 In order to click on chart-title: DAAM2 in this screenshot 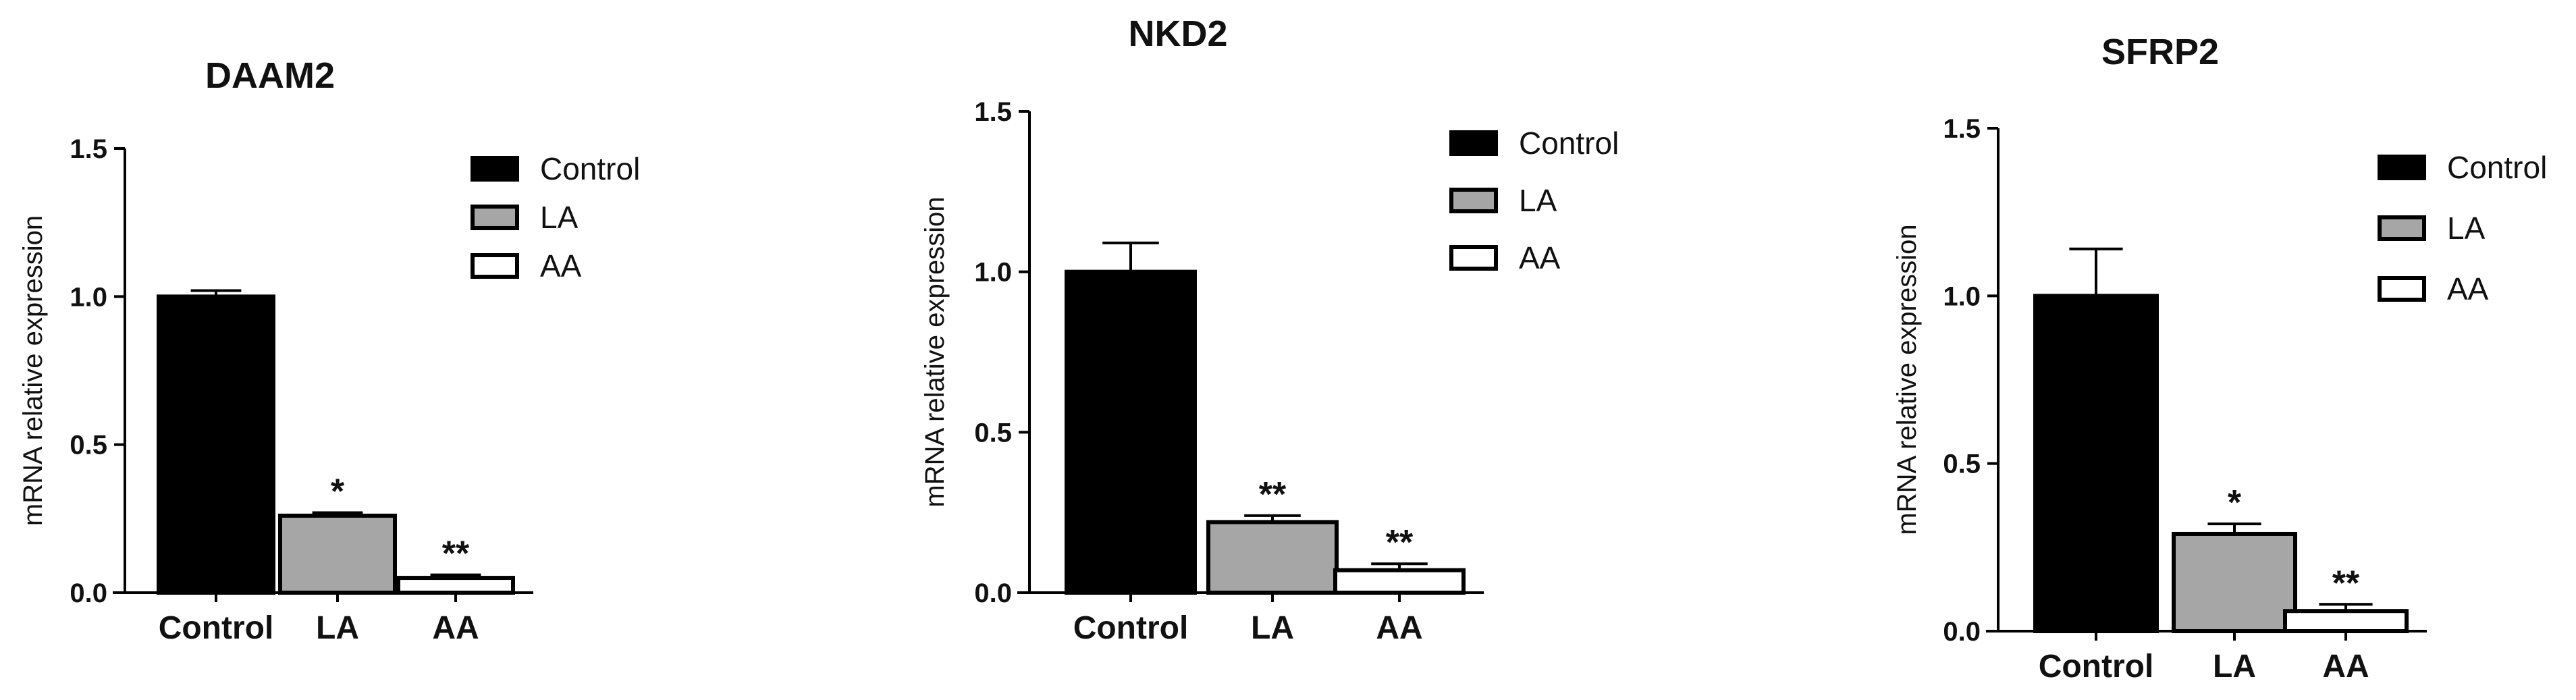, I will do `click(270, 75)`.